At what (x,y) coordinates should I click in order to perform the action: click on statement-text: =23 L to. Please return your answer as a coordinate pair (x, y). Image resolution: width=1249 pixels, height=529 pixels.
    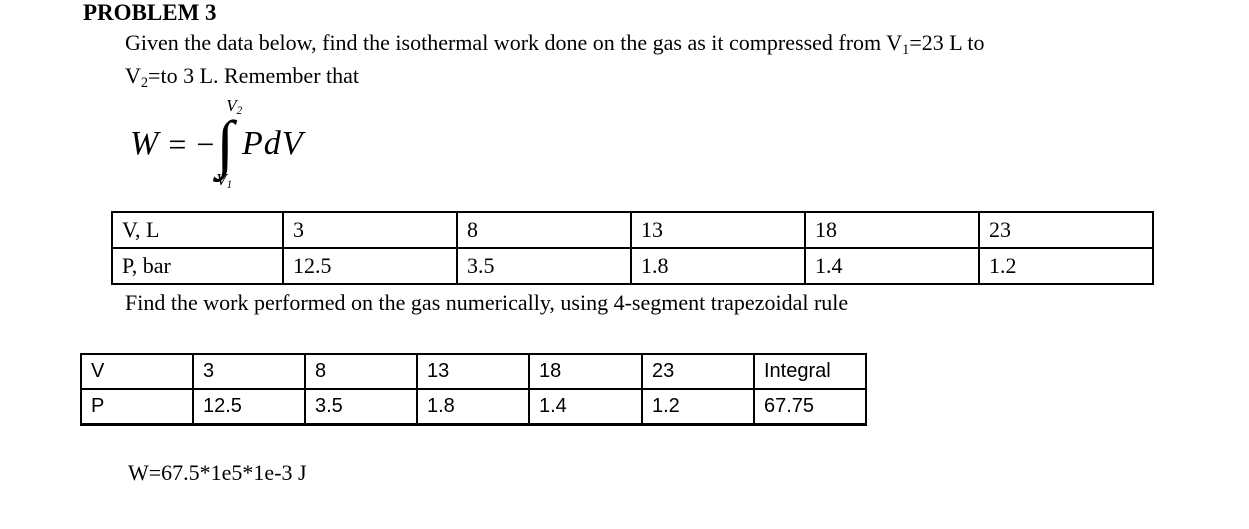
    Looking at the image, I should click on (947, 42).